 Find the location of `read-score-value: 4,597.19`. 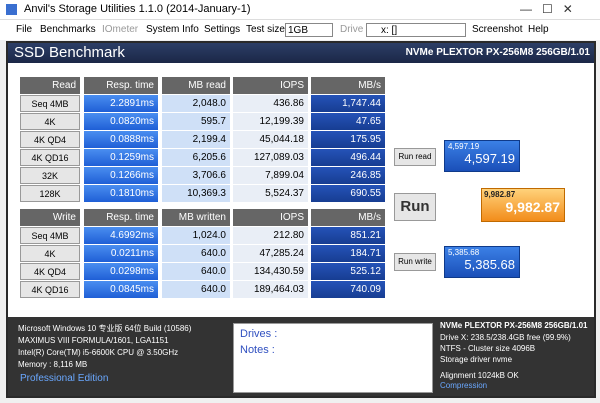

read-score-value: 4,597.19 is located at coordinates (489, 158).